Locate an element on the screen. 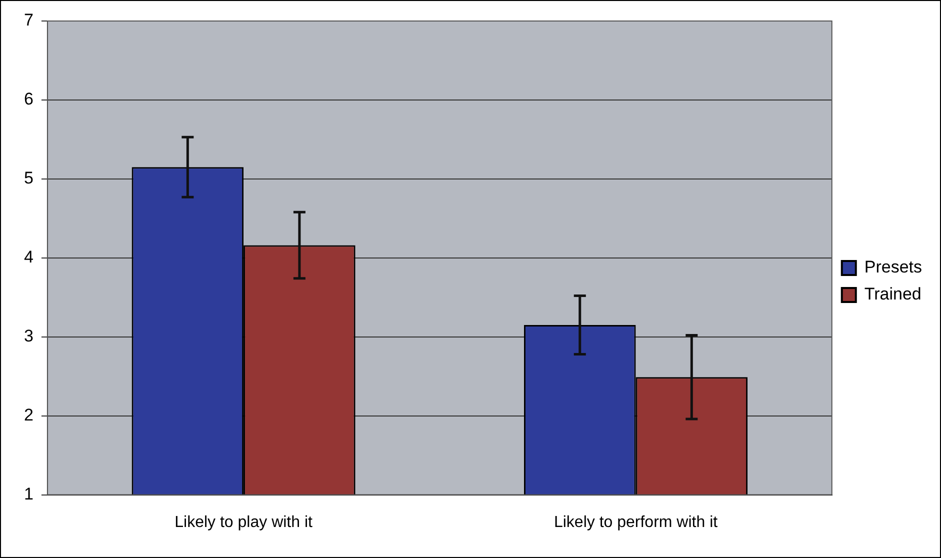  y-tick-label: 6 is located at coordinates (29, 99).